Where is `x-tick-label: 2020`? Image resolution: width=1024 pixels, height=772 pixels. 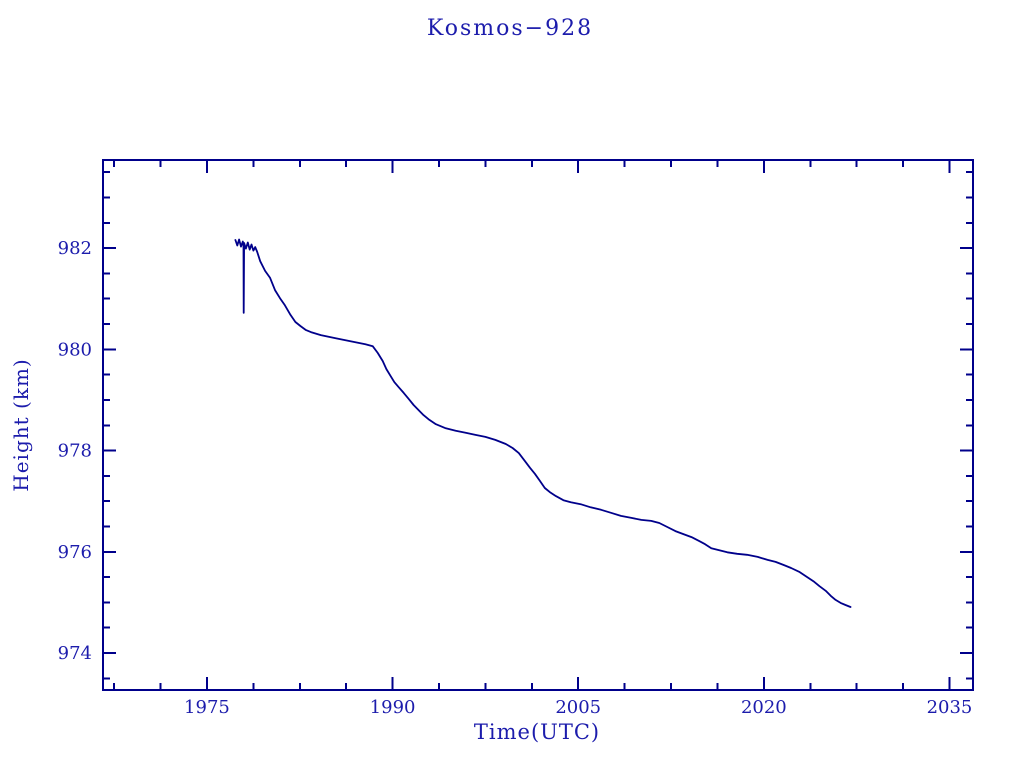 x-tick-label: 2020 is located at coordinates (764, 707).